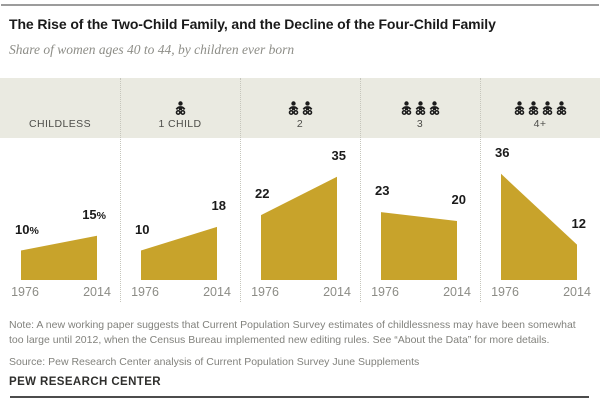 The height and width of the screenshot is (414, 600). What do you see at coordinates (180, 124) in the screenshot?
I see `category-label: 1 CHILD` at bounding box center [180, 124].